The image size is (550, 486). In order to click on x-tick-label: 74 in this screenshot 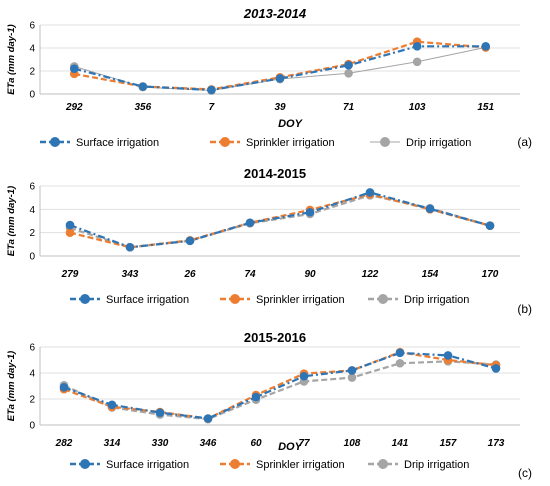, I will do `click(250, 274)`.